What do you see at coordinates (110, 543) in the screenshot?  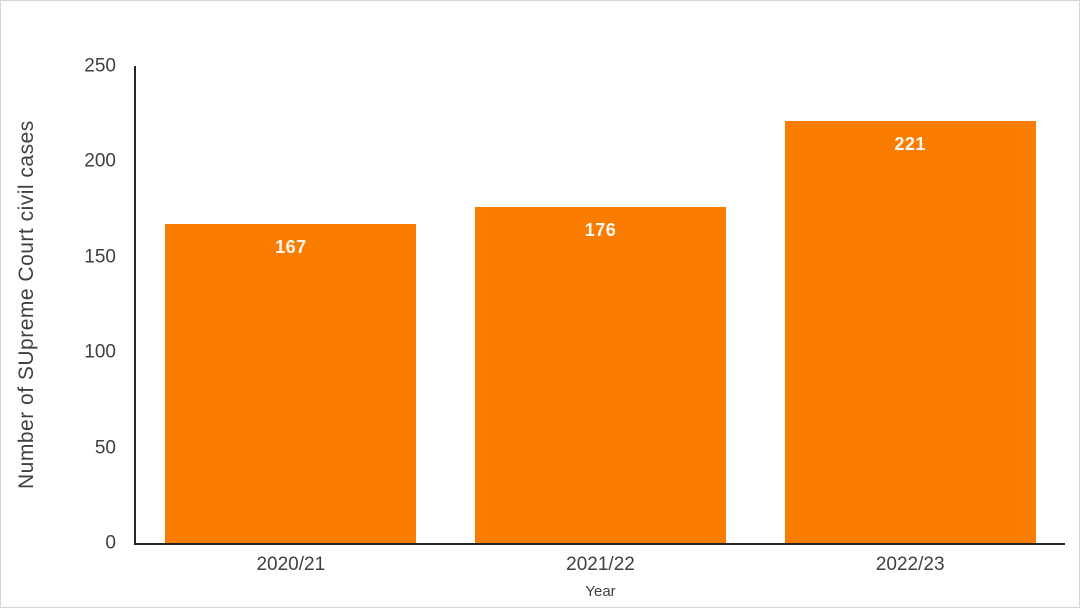 I see `y-tick-label: 0` at bounding box center [110, 543].